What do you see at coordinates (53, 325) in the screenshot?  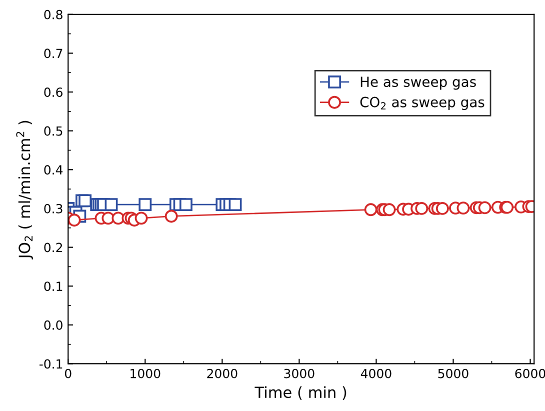 I see `y-tick-label: 0.0` at bounding box center [53, 325].